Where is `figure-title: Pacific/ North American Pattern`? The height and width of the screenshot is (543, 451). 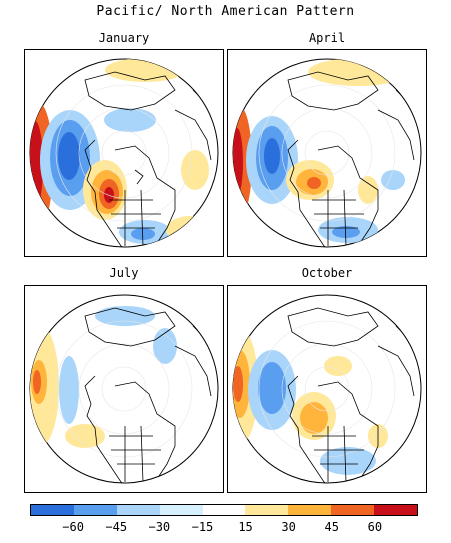
figure-title: Pacific/ North American Pattern is located at coordinates (225, 11).